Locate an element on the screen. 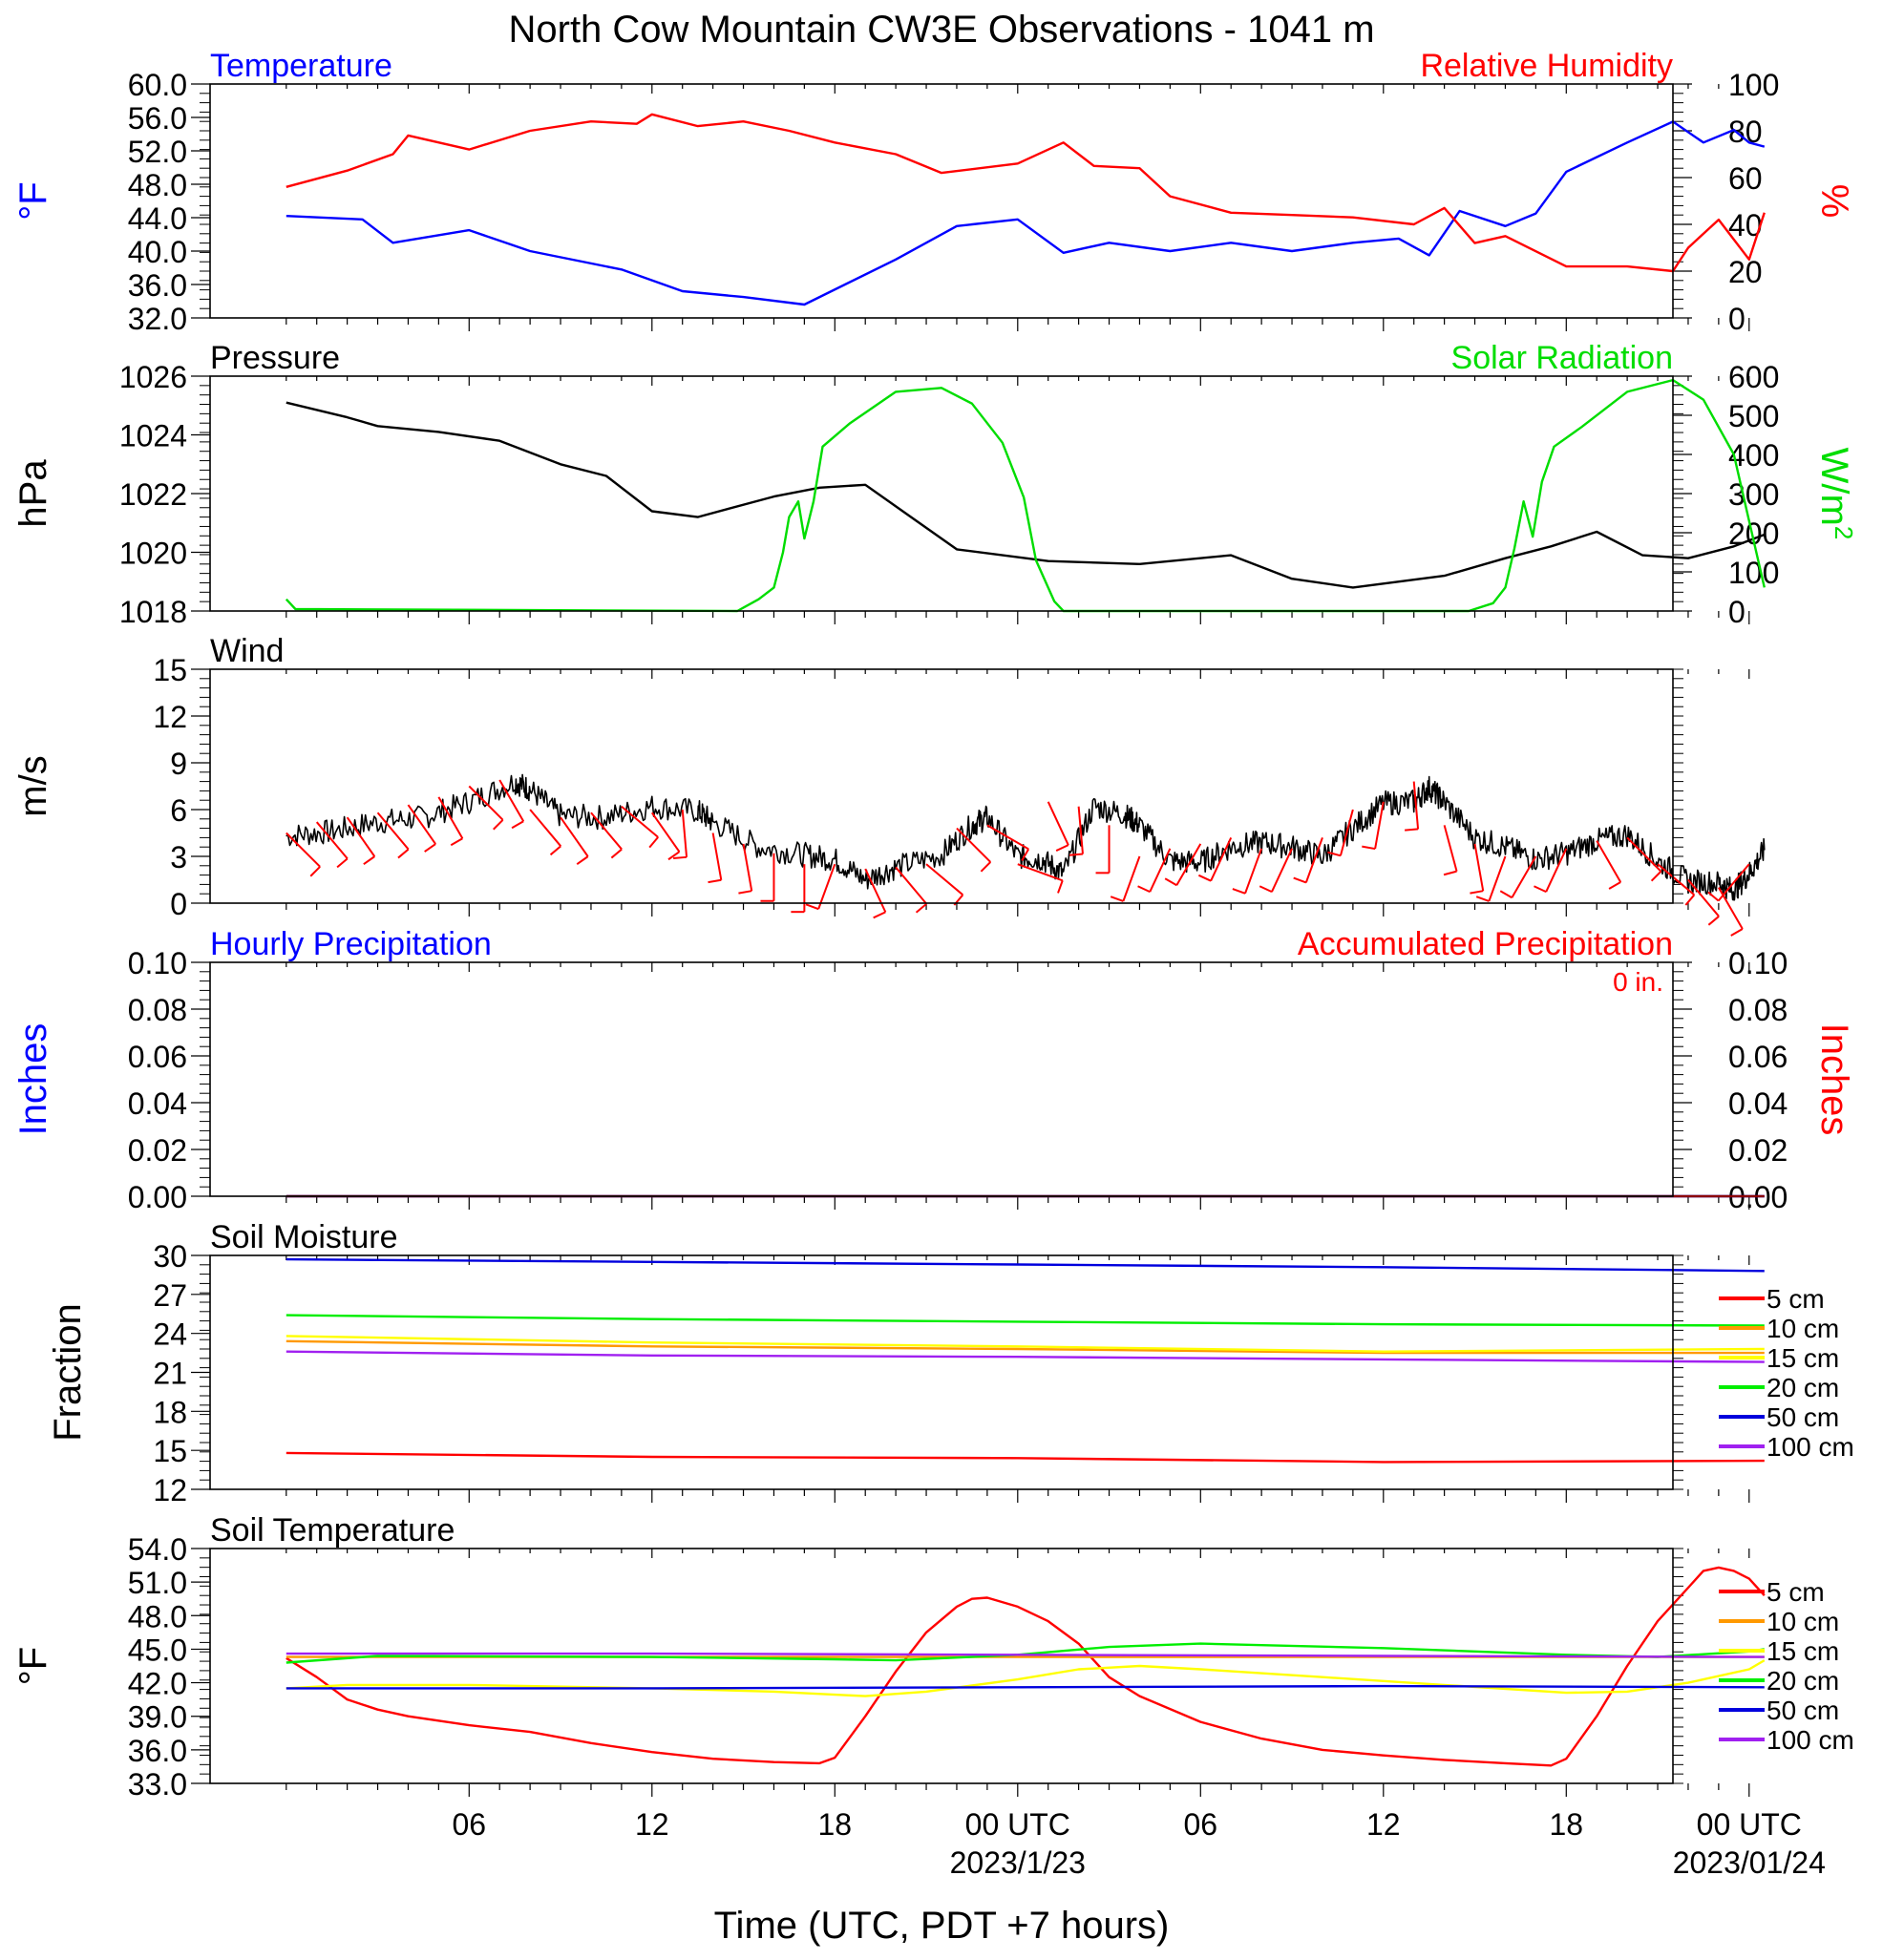 The height and width of the screenshot is (1960, 1883). y-tick-label-left: 48.0 is located at coordinates (157, 185).